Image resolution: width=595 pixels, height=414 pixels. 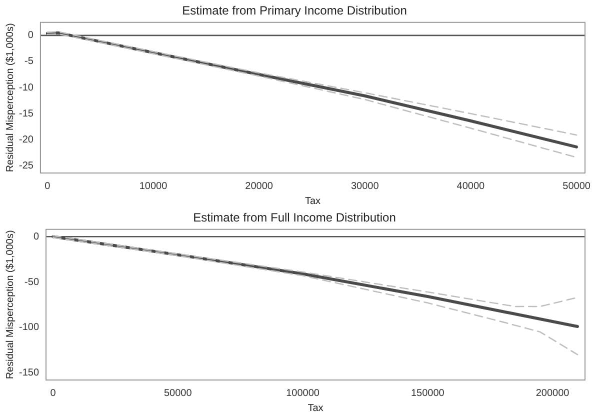 What do you see at coordinates (32, 282) in the screenshot?
I see `y-tick-label: -50` at bounding box center [32, 282].